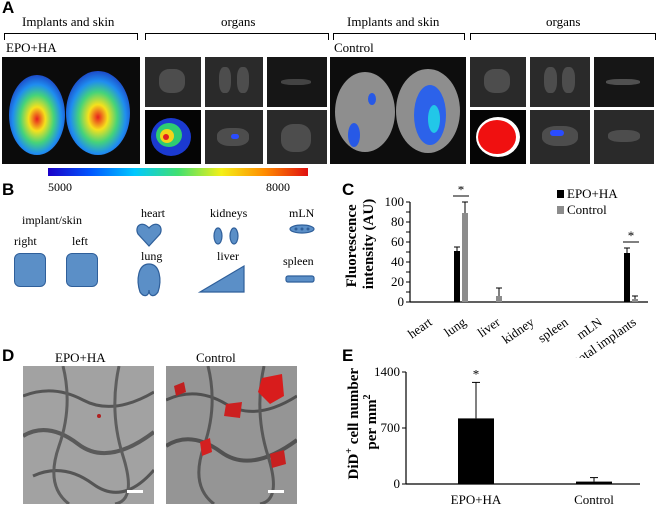 Image resolution: width=658 pixels, height=507 pixels. Describe the element at coordinates (393, 21) in the screenshot. I see `header-implants-skin-2: Implants and skin` at that location.